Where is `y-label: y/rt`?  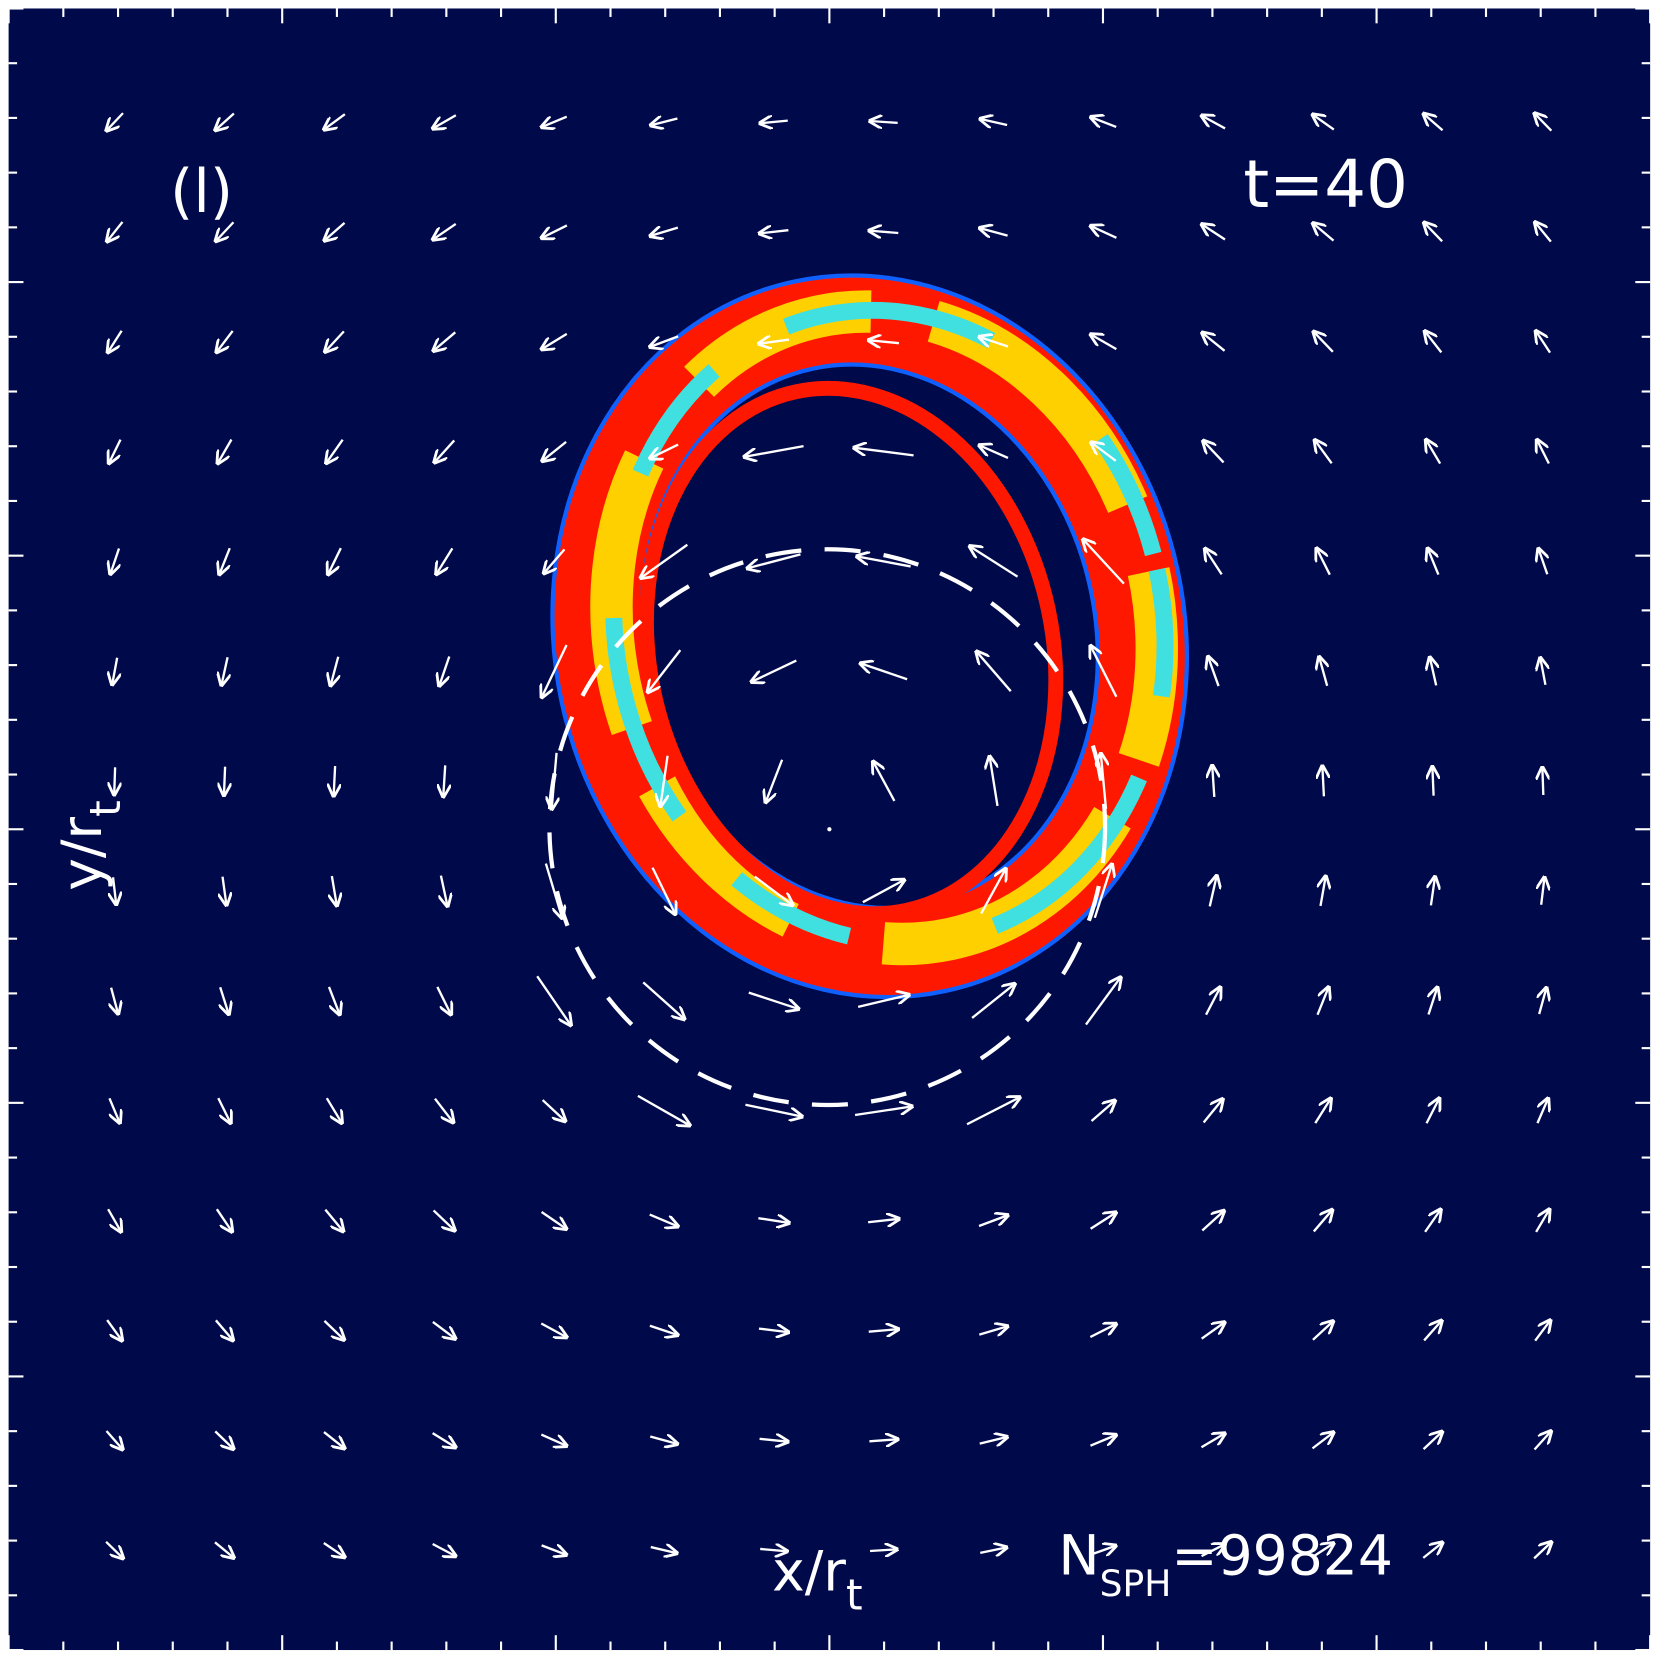
y-label: y/rt is located at coordinates (91, 845).